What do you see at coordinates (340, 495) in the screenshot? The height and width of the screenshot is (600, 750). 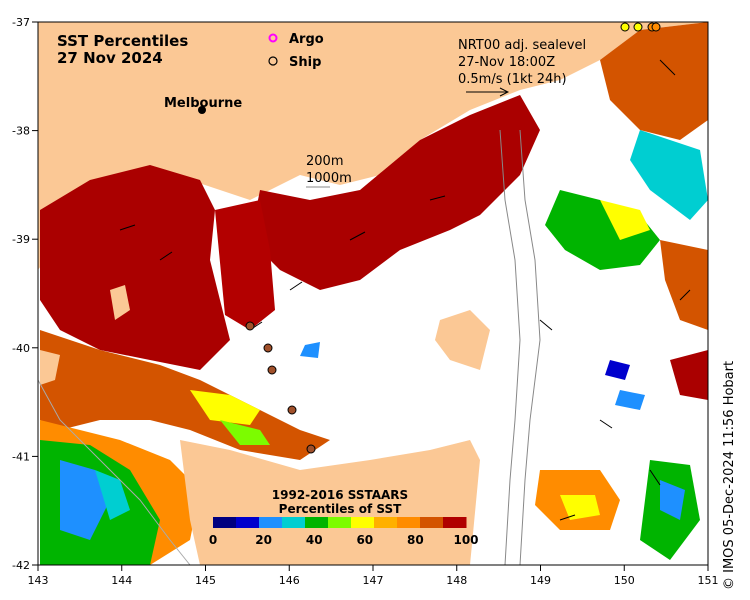 I see `colorbar-title1: 1992-2016 SSTAARS` at bounding box center [340, 495].